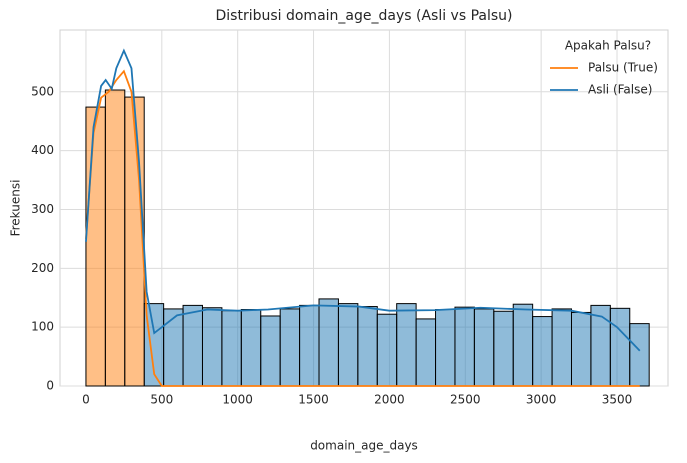 The width and height of the screenshot is (687, 463). Describe the element at coordinates (42, 150) in the screenshot. I see `y-tick-label: 400` at that location.